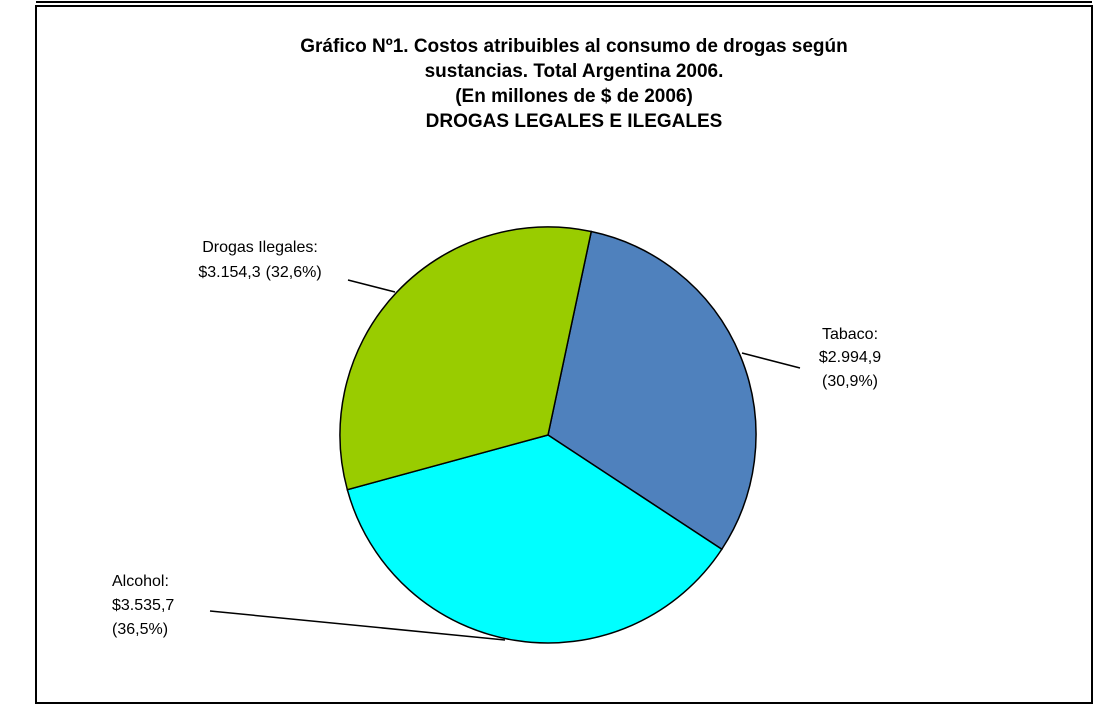 The height and width of the screenshot is (704, 1099). I want to click on slice-percent-label: (36,5%), so click(140, 629).